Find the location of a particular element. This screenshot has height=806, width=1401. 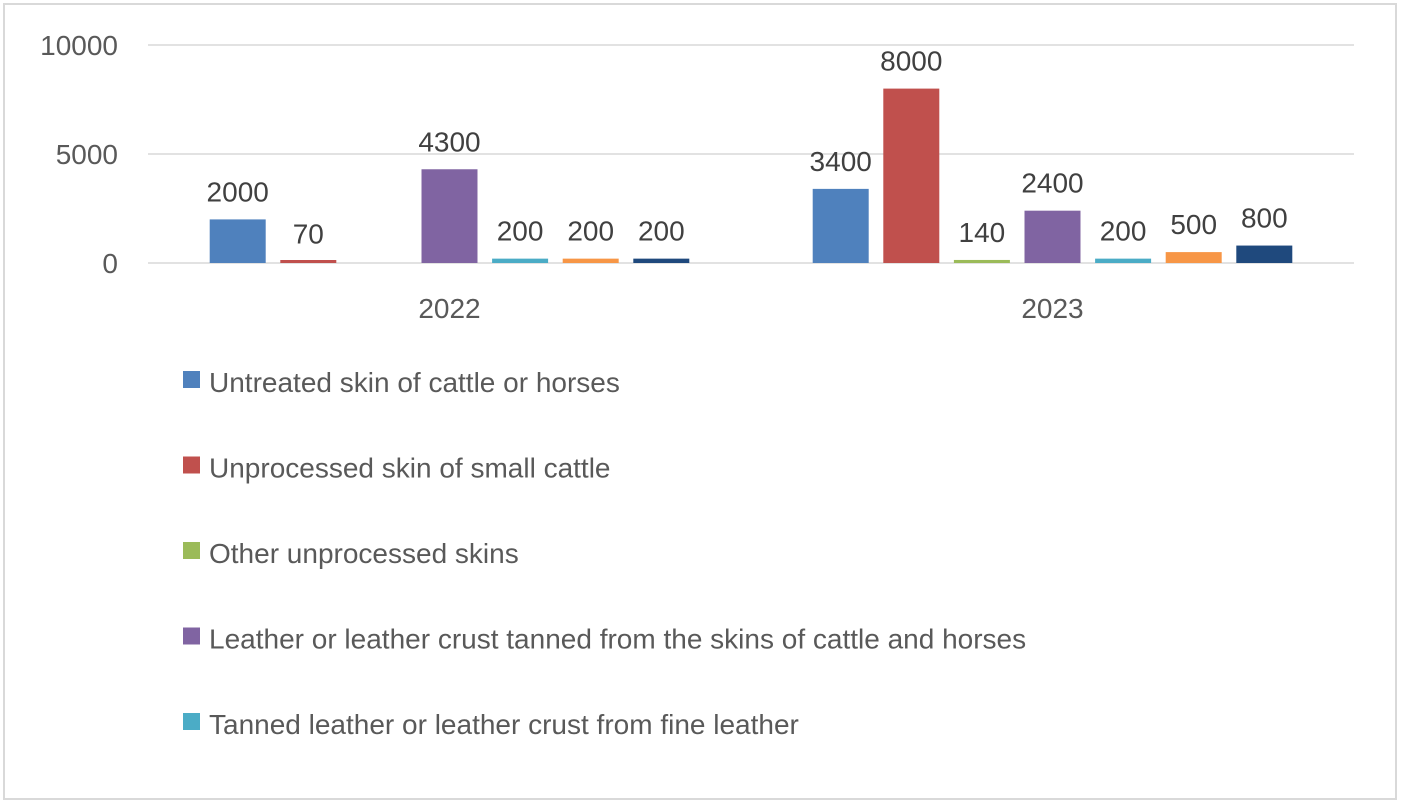

data-label-2022-series-7: 200 is located at coordinates (661, 231).